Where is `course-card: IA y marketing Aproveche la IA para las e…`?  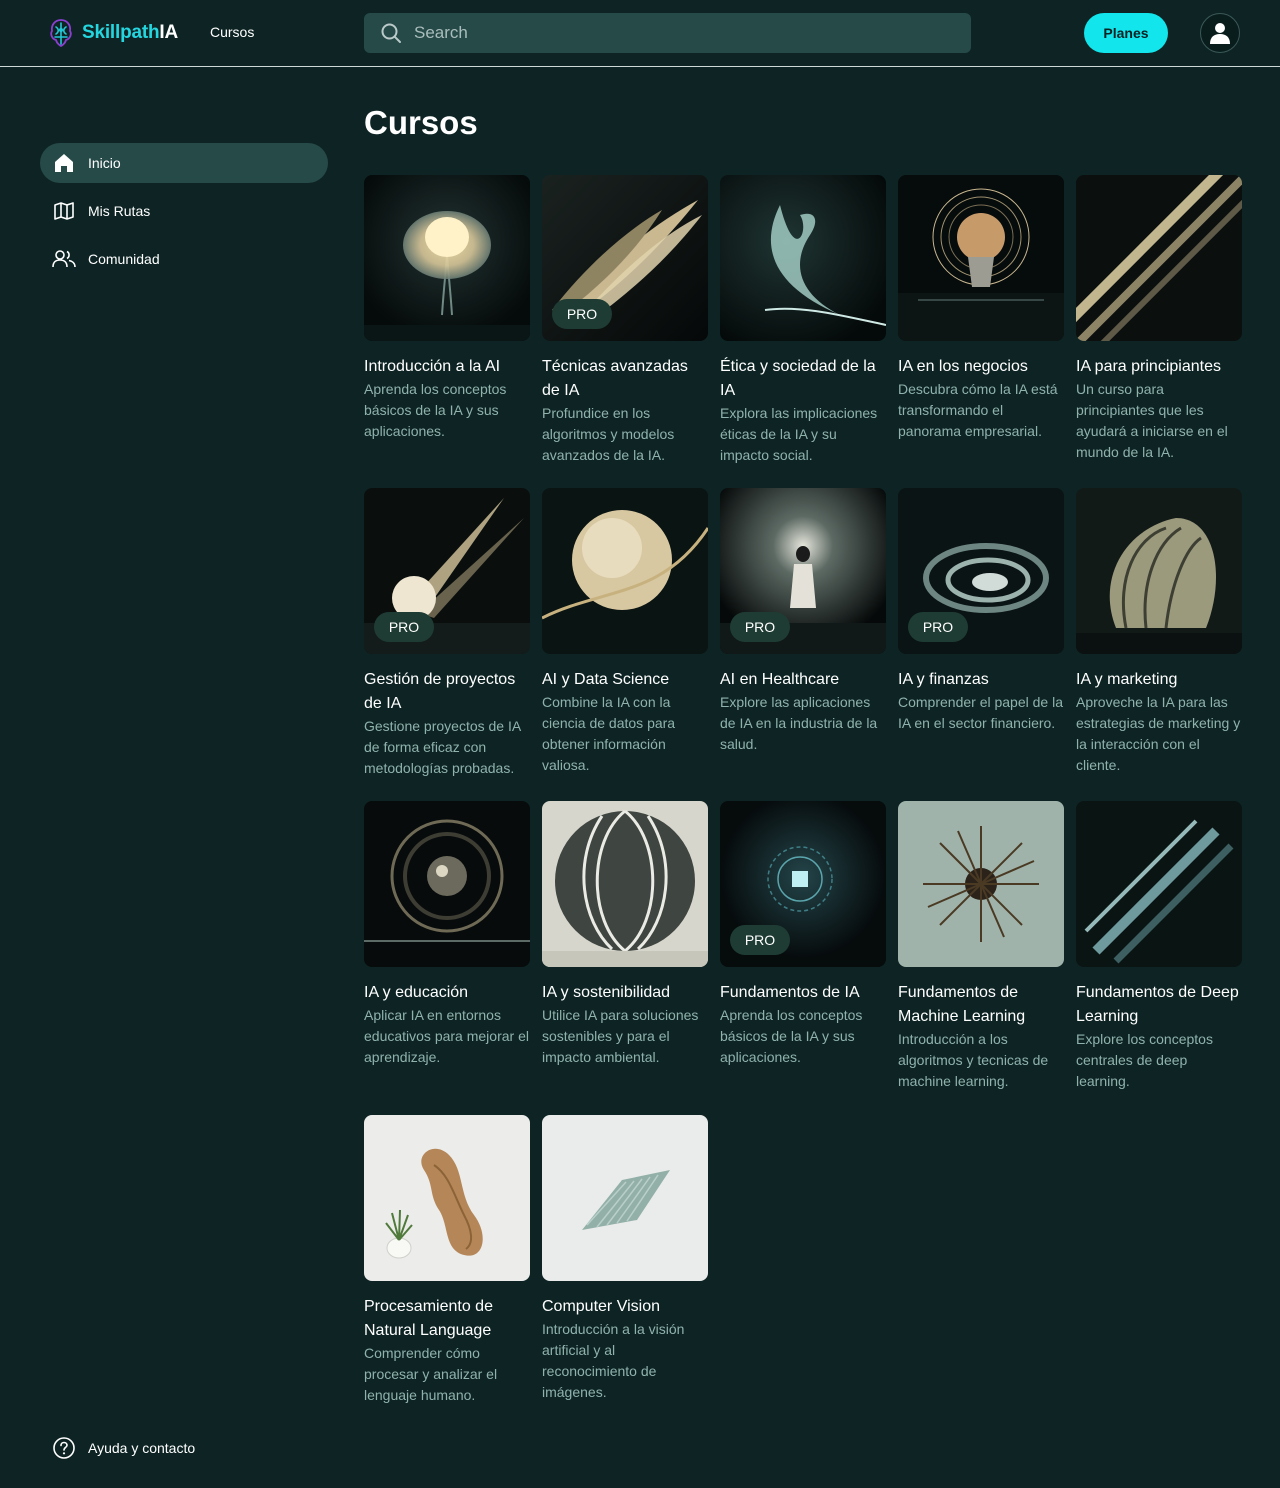
course-card: IA y marketing Aproveche la IA para las e… is located at coordinates (1159, 632).